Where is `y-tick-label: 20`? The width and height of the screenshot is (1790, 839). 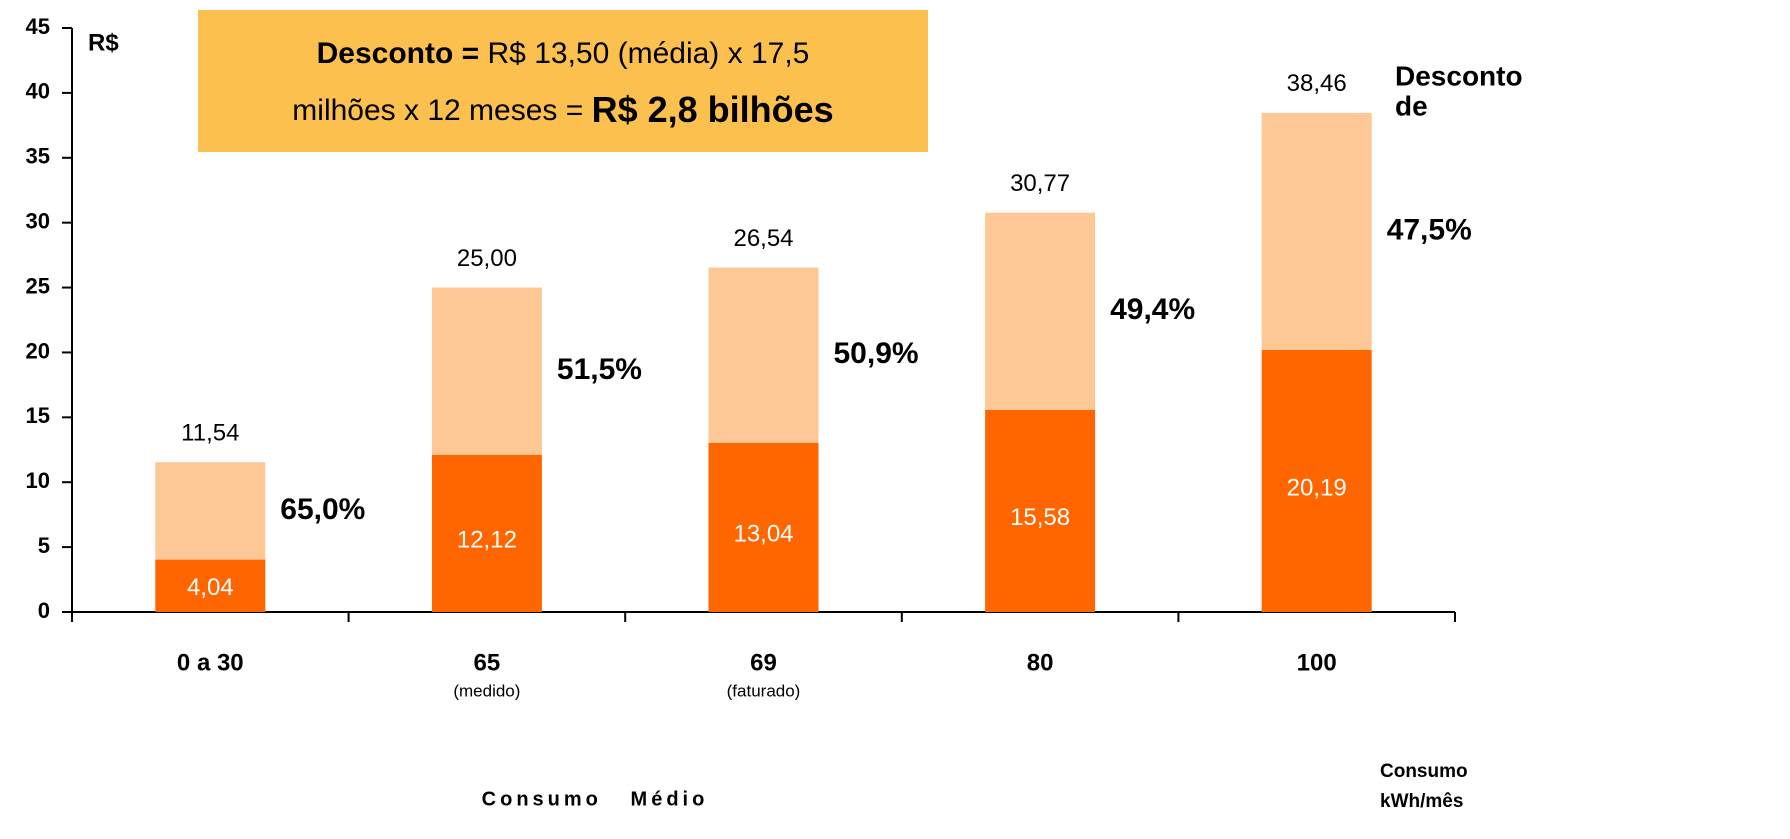 y-tick-label: 20 is located at coordinates (38, 350).